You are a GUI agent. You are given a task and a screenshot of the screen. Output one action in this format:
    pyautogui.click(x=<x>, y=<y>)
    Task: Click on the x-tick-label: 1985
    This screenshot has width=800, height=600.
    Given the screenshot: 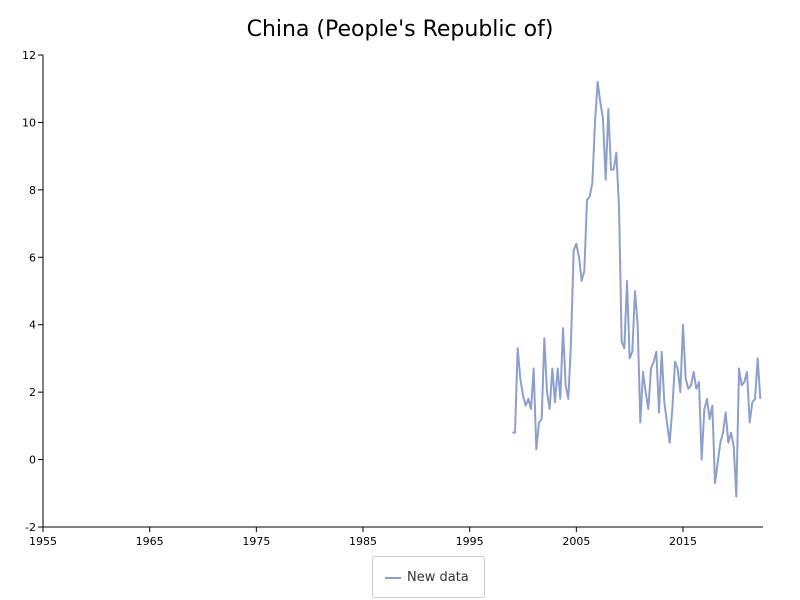 What is the action you would take?
    pyautogui.click(x=363, y=541)
    